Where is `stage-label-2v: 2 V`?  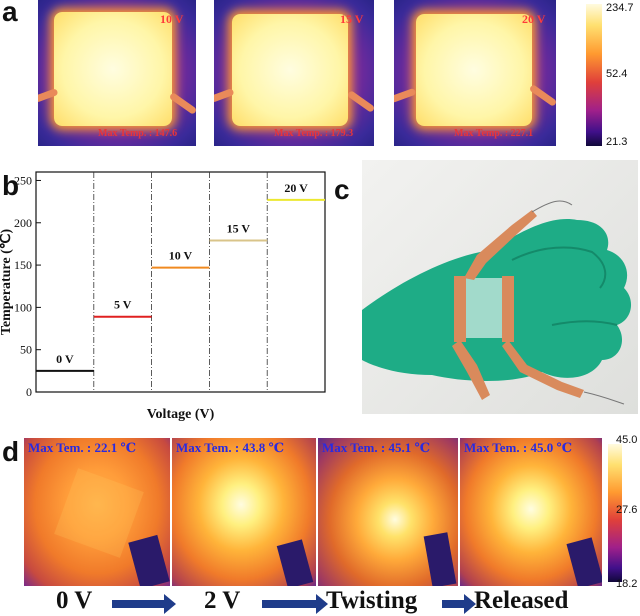 stage-label-2v: 2 V is located at coordinates (222, 600).